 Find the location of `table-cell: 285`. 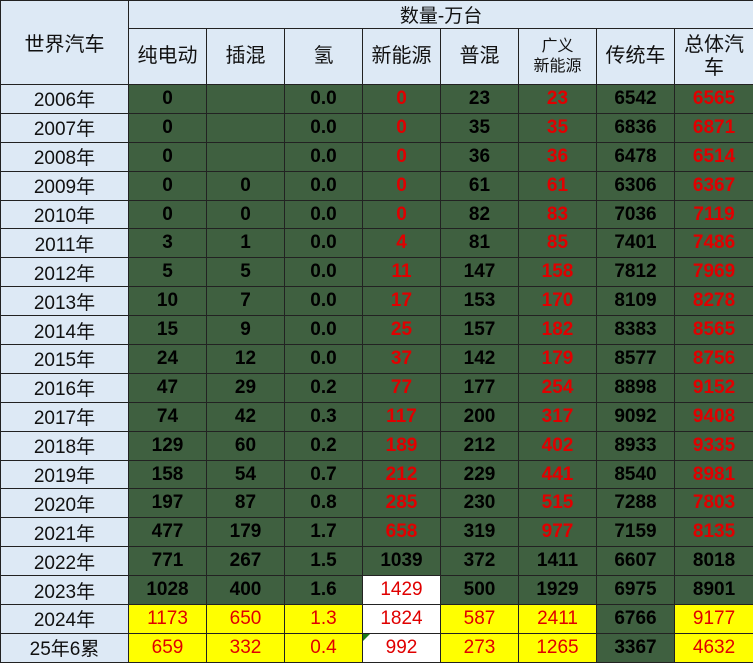

table-cell: 285 is located at coordinates (401, 503).